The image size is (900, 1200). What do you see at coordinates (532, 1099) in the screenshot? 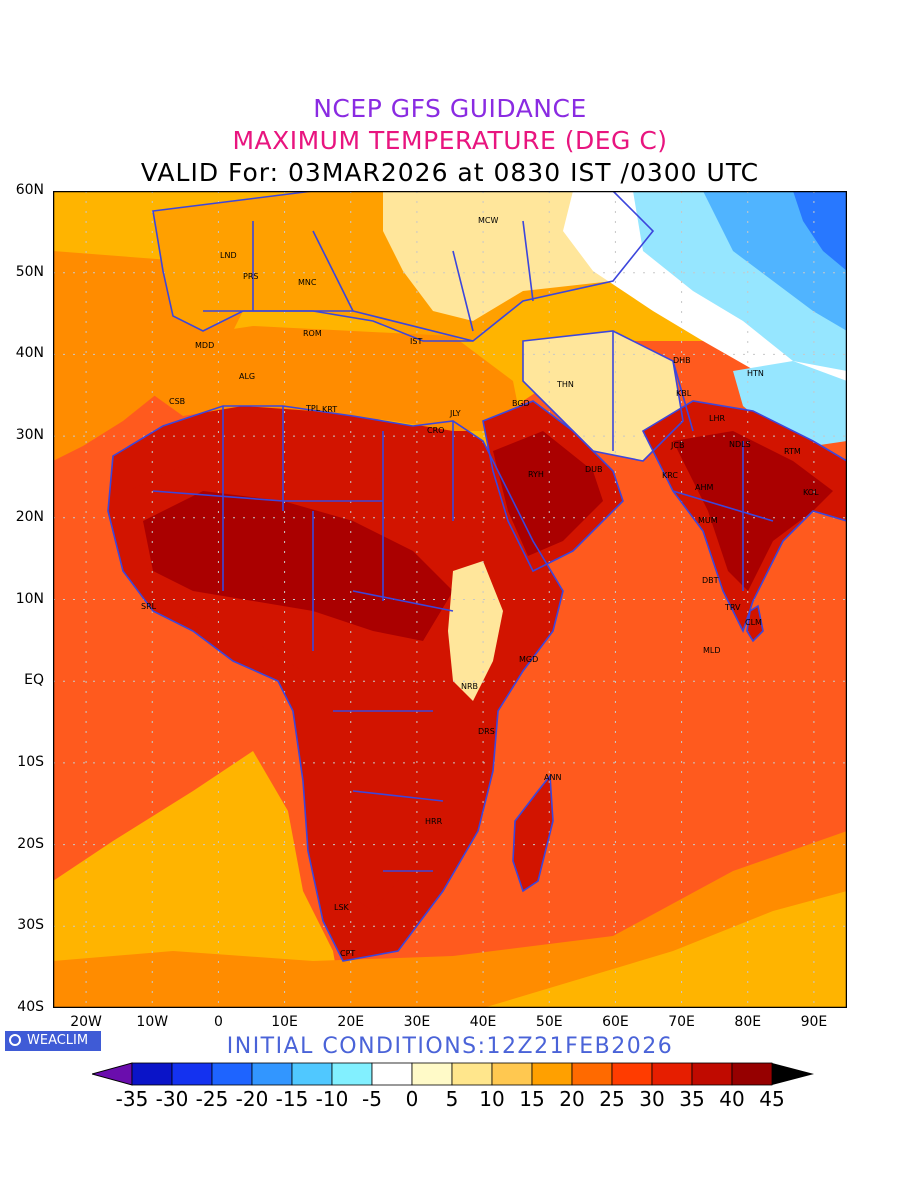
I see `colorbar-tick-label: 15` at bounding box center [532, 1099].